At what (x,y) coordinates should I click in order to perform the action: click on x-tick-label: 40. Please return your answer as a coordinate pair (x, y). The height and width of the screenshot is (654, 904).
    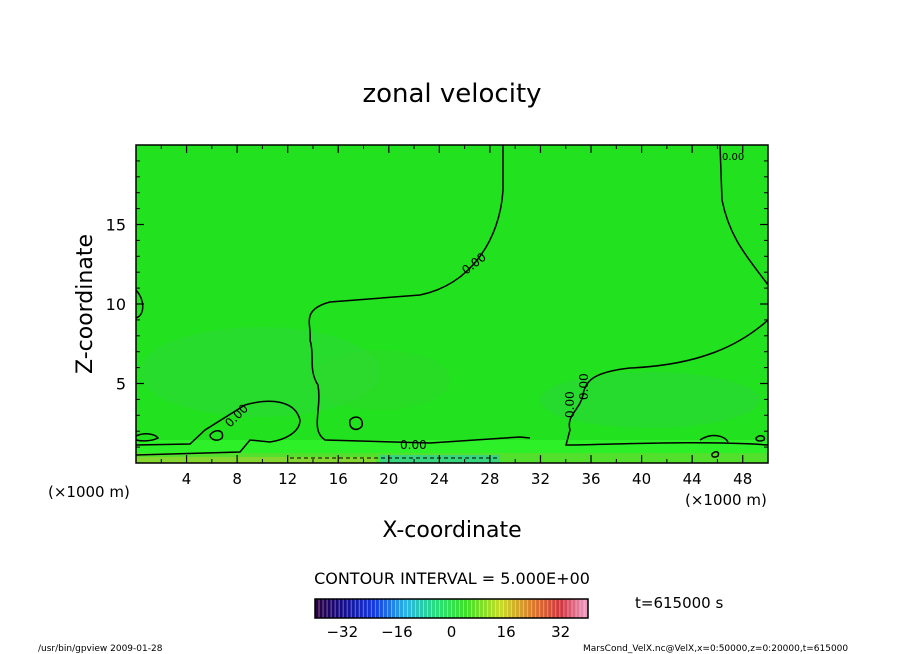
    Looking at the image, I should click on (641, 479).